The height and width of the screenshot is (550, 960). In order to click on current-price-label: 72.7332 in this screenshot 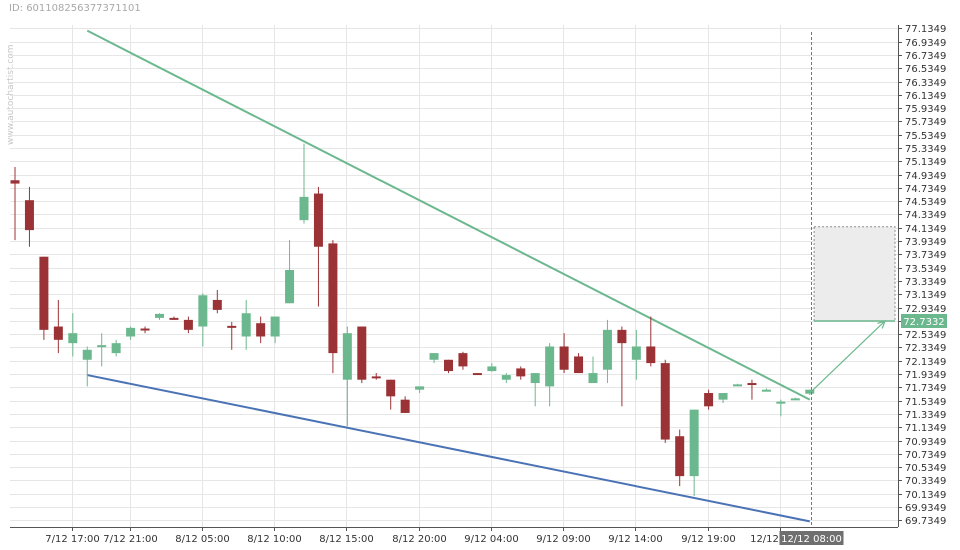, I will do `click(923, 322)`.